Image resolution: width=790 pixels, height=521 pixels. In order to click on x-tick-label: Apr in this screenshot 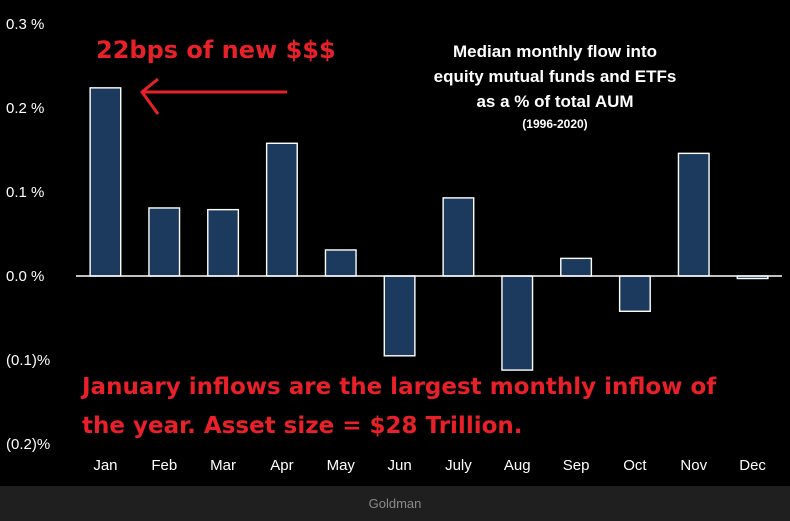, I will do `click(281, 465)`.